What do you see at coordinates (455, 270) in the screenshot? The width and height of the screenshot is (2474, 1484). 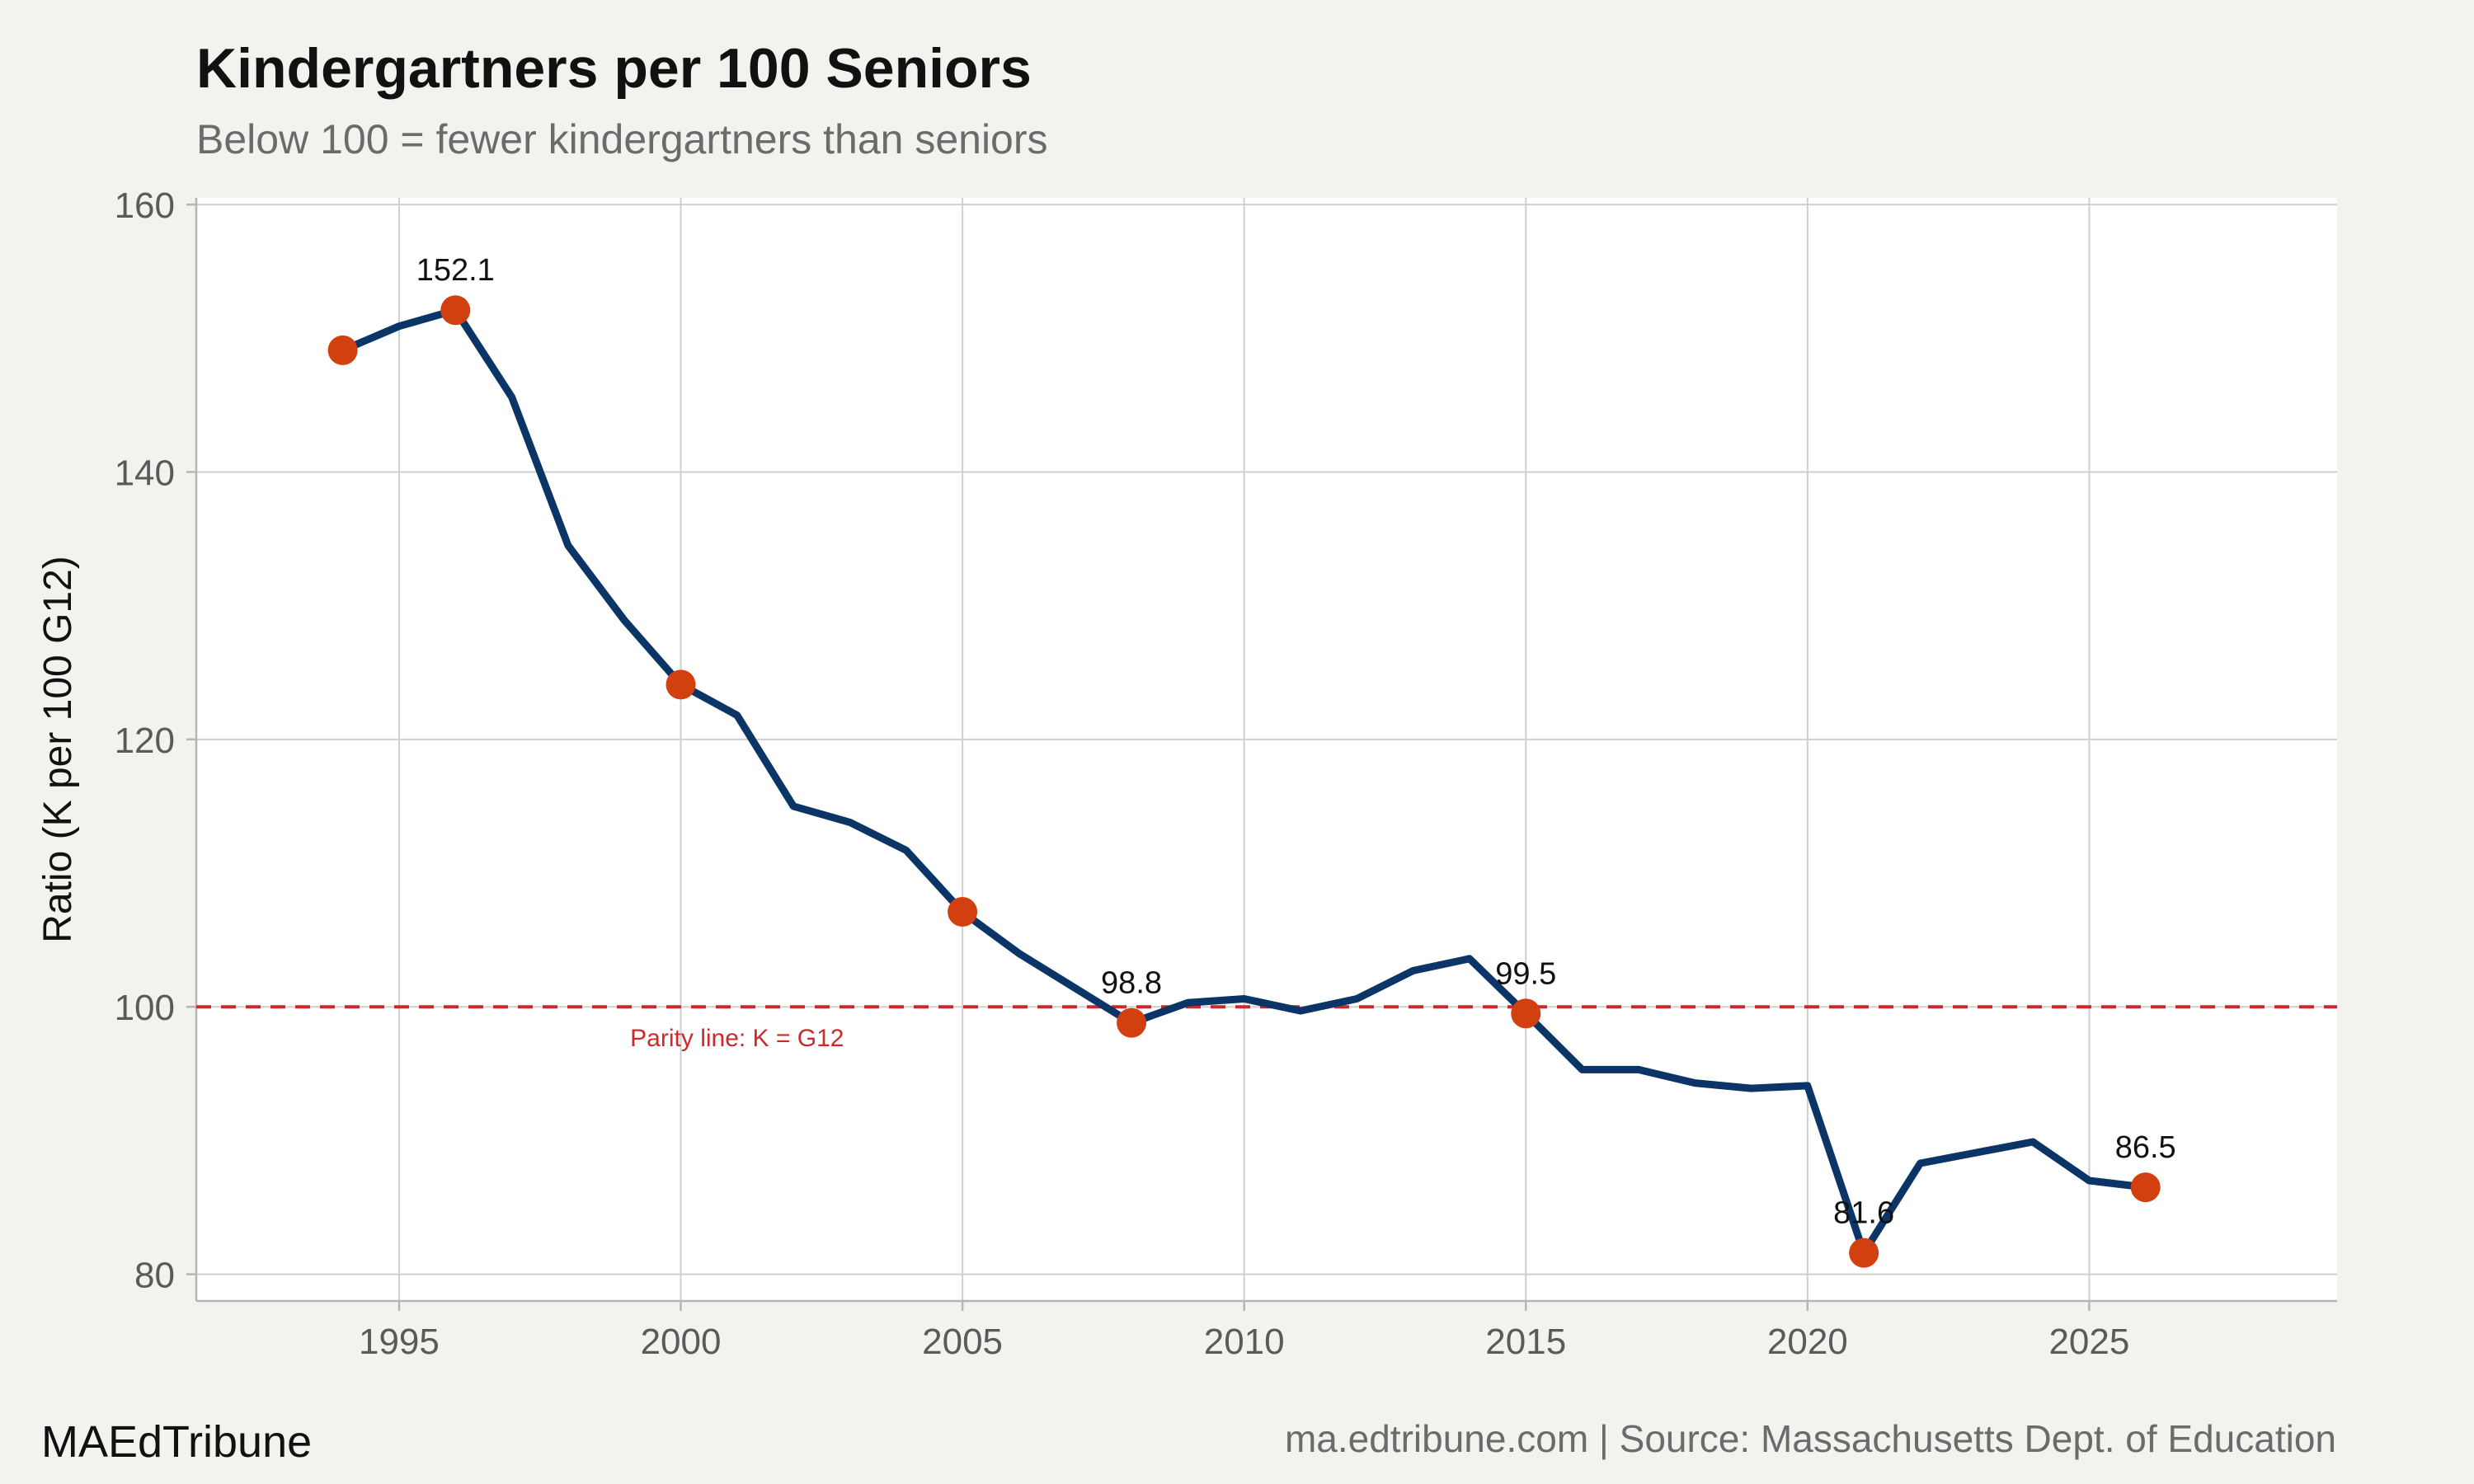 I see `point-label: 152.1` at bounding box center [455, 270].